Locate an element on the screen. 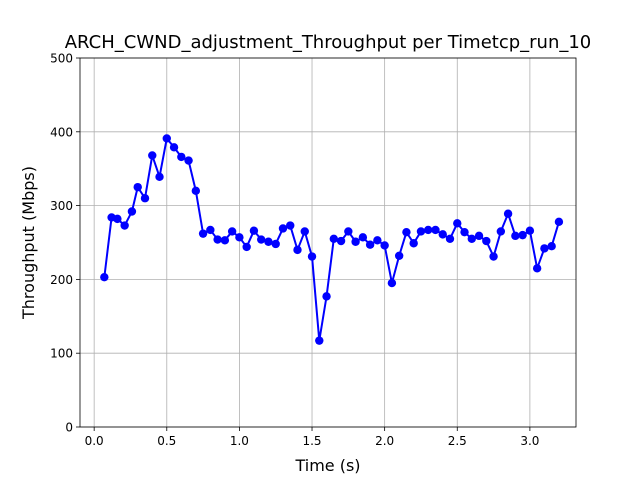  x-axis-ticks: 0.0 0.5 1.0 1.5 2.0 2.5 3.0 is located at coordinates (312, 437).